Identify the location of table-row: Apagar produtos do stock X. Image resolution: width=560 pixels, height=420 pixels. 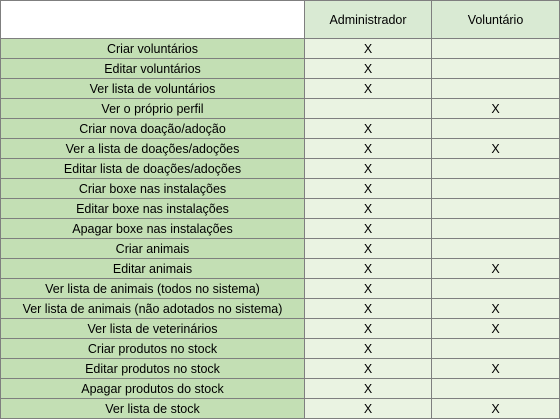
(280, 388).